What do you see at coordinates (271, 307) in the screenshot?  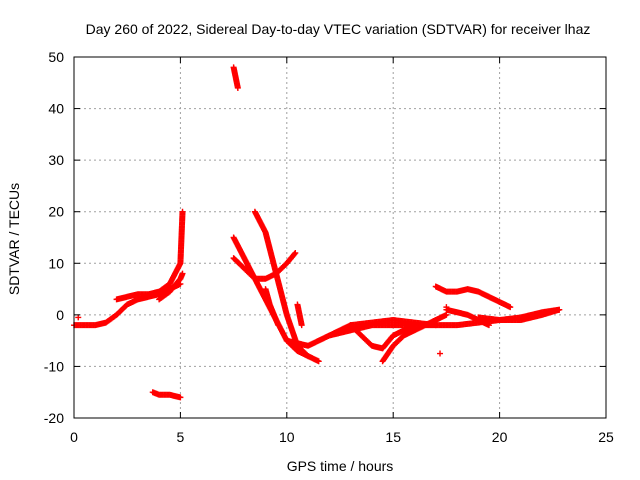 I see `series-arc-d` at bounding box center [271, 307].